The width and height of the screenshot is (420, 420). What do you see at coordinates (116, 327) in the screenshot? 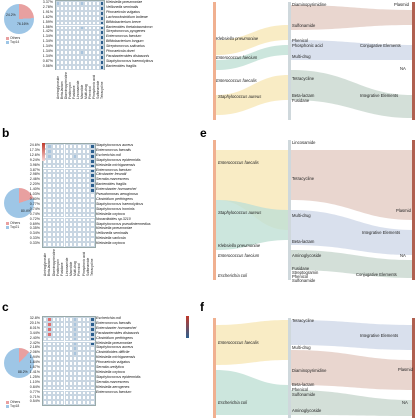
I see `species-label: Enterobacter hormaechei` at bounding box center [116, 327].